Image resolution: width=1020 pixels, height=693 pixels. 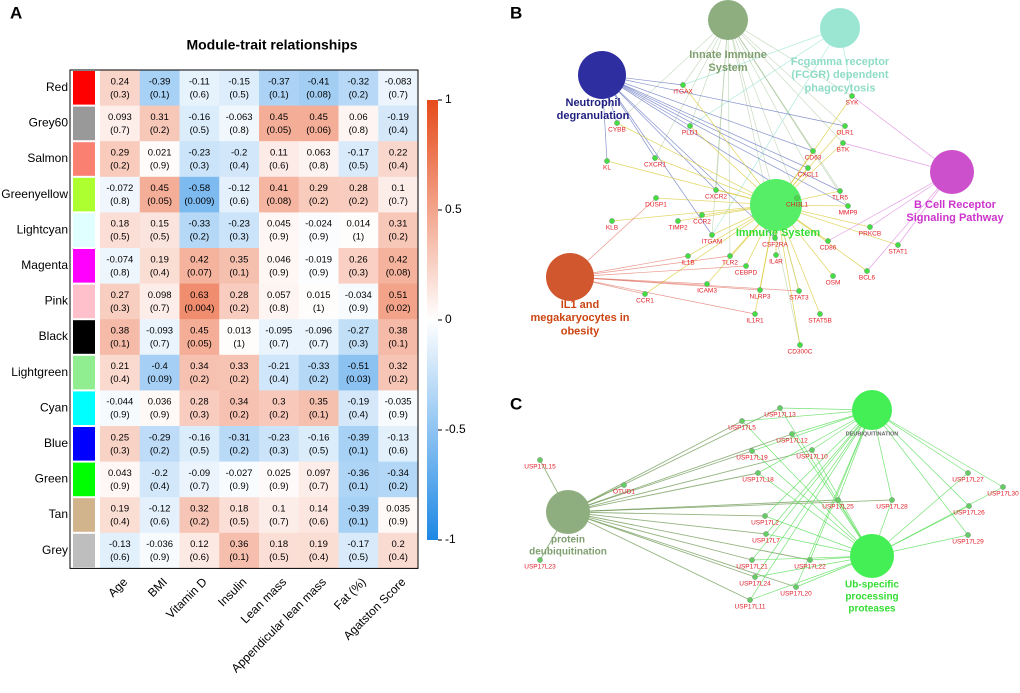 What do you see at coordinates (199, 331) in the screenshot?
I see `cell-value: 0.45` at bounding box center [199, 331].